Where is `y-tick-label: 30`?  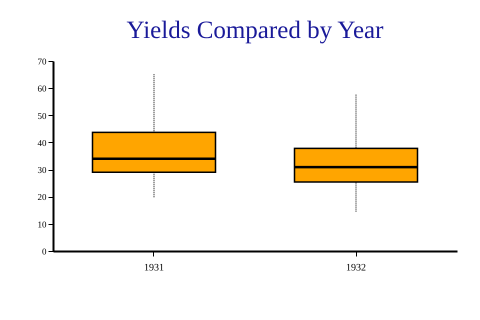
y-tick-label: 30 is located at coordinates (42, 170).